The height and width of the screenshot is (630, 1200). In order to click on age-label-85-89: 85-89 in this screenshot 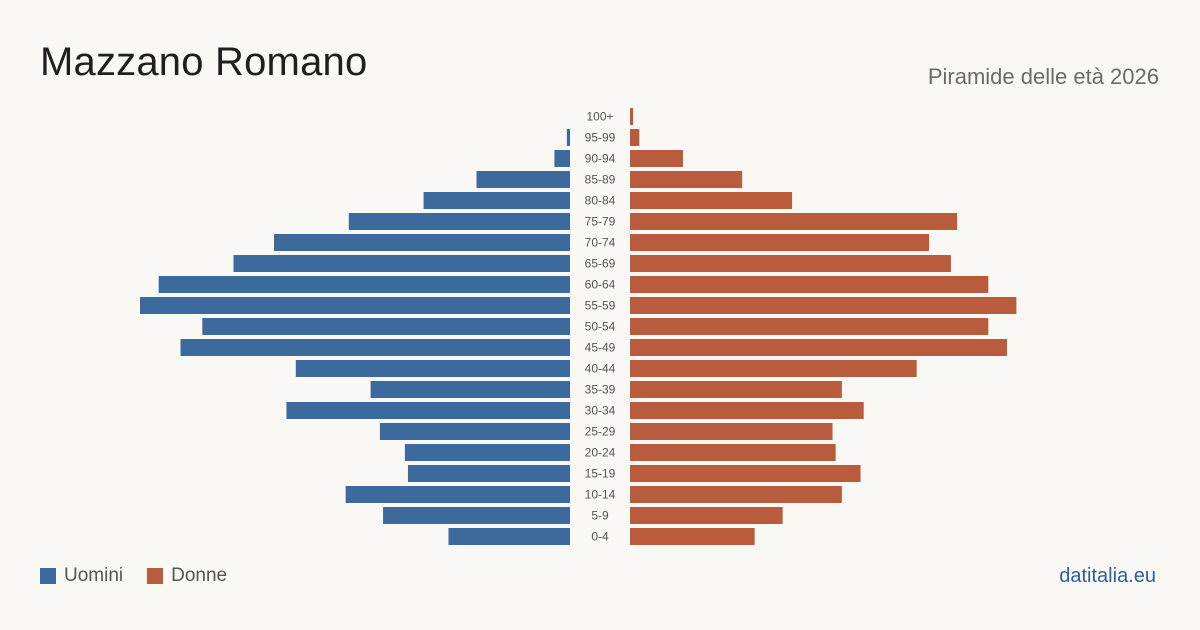, I will do `click(600, 180)`.